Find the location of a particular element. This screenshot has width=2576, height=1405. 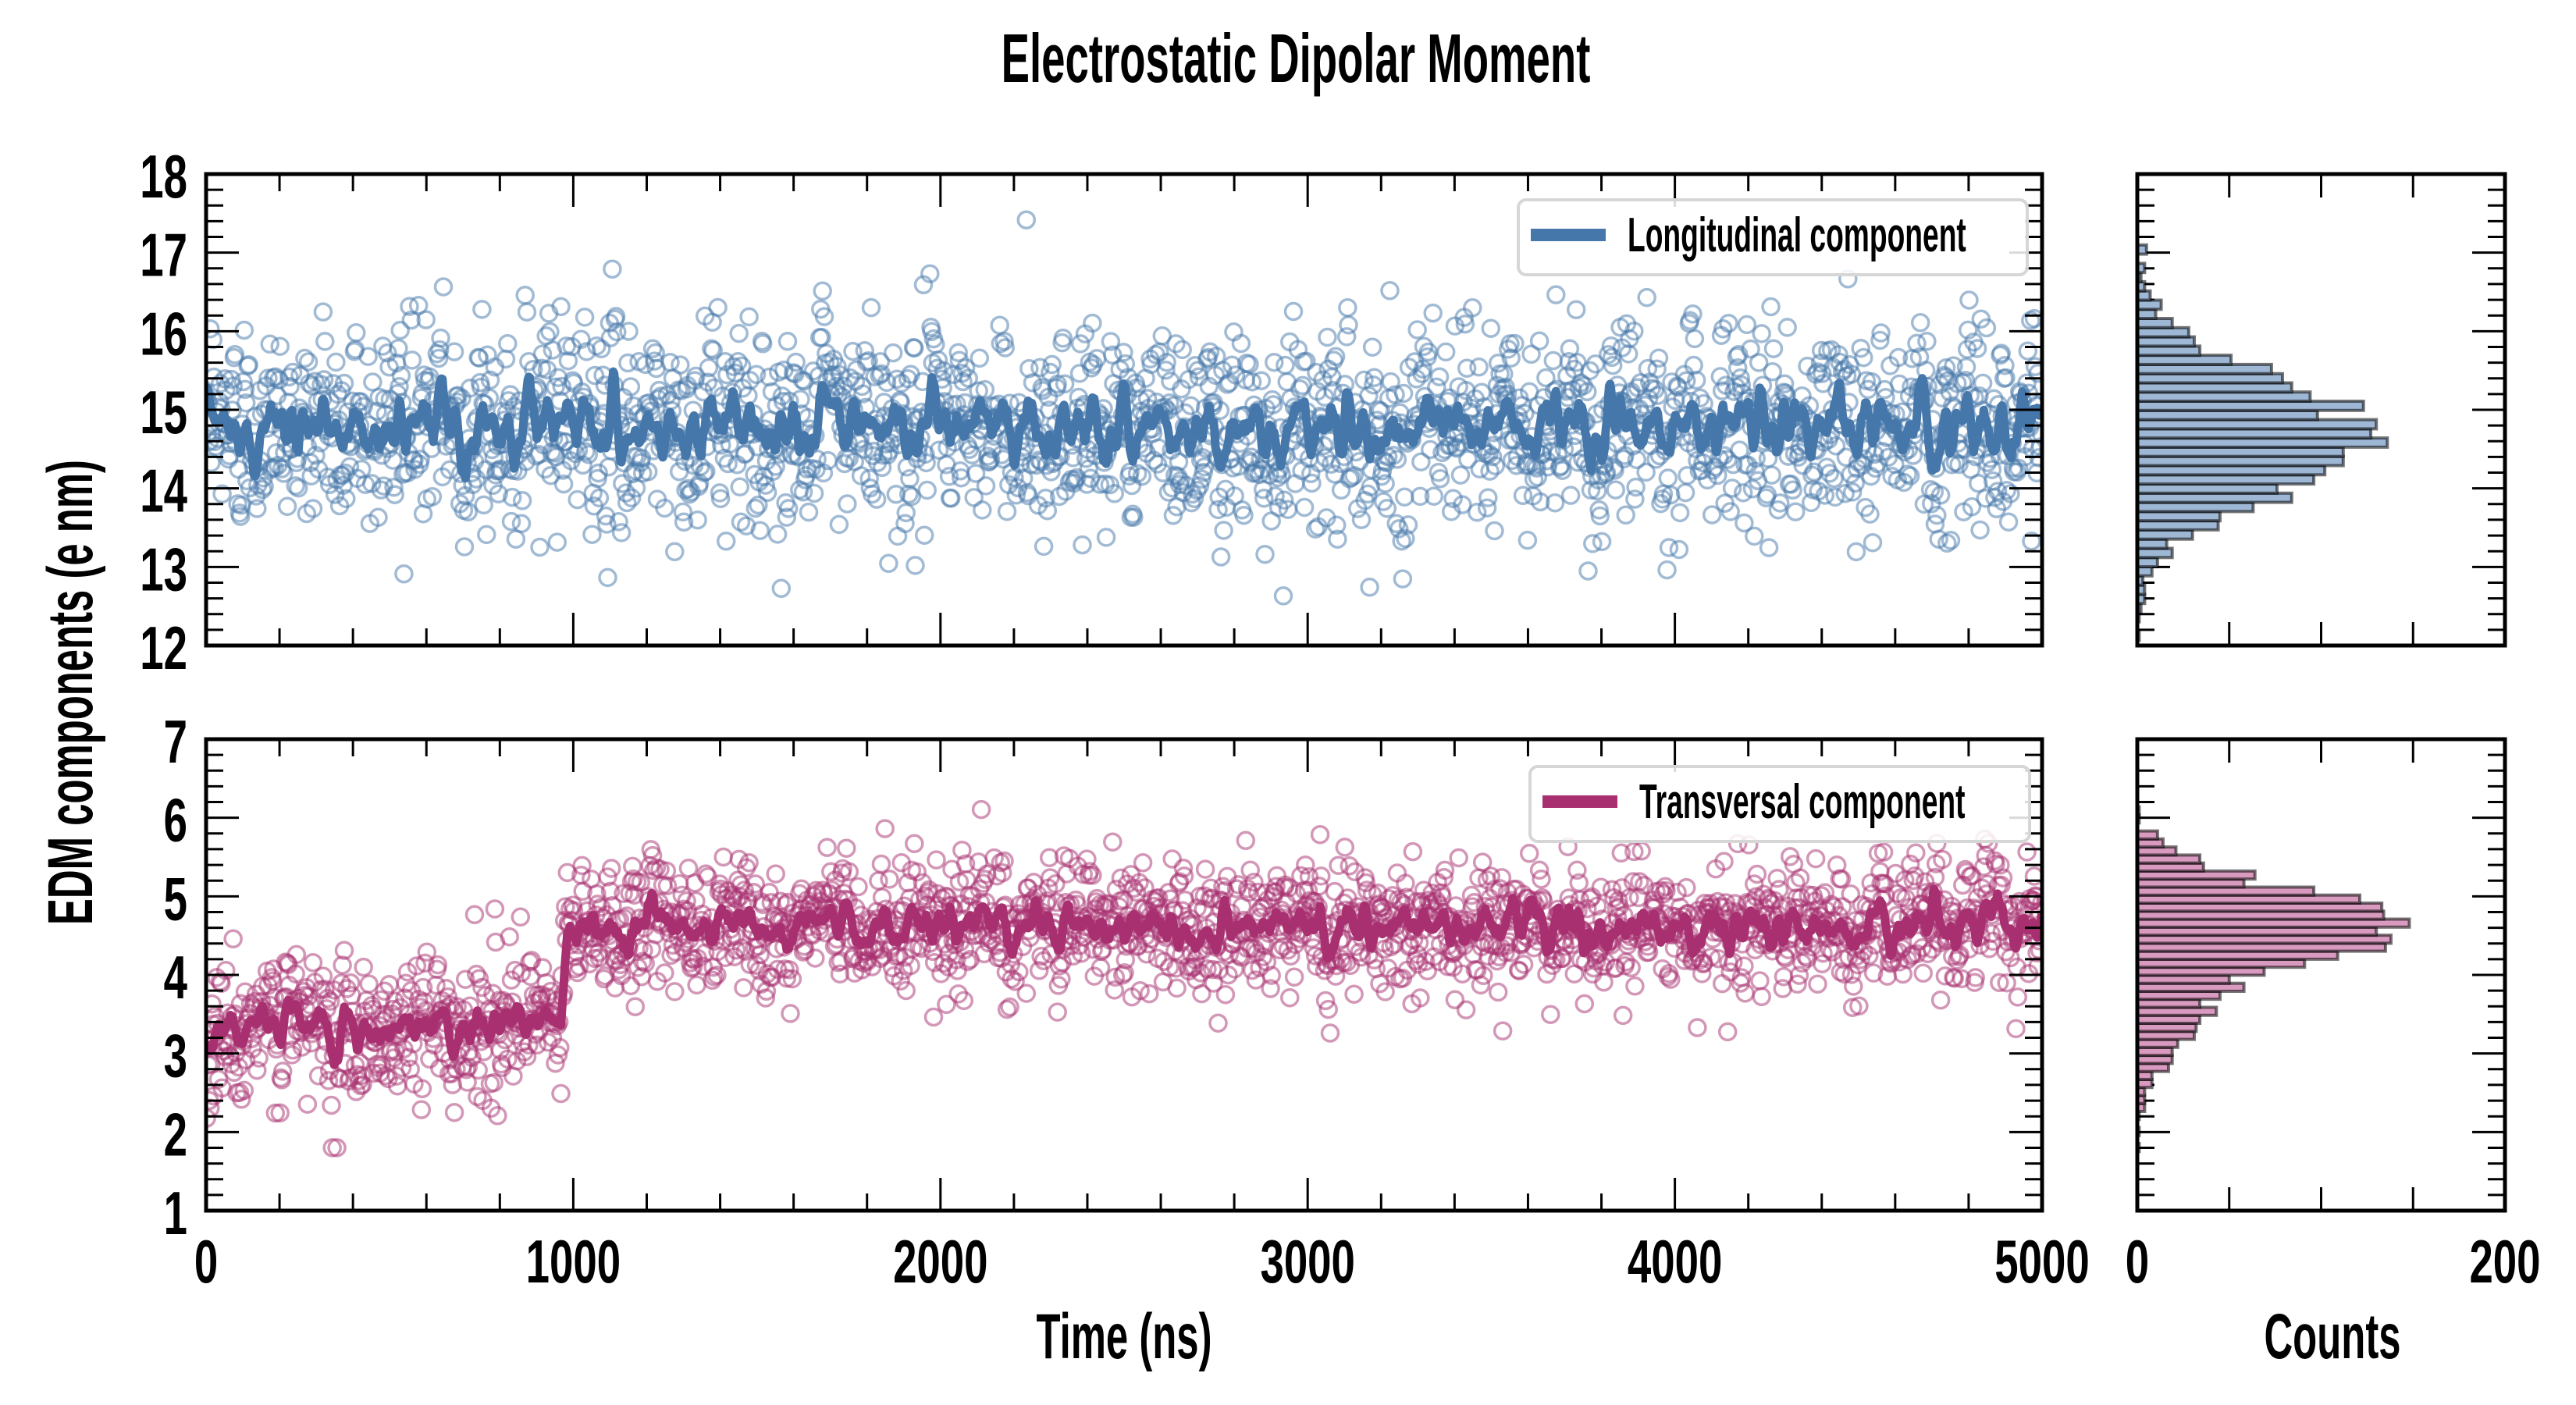

hist-x-tick-label: 200 is located at coordinates (2504, 1262).